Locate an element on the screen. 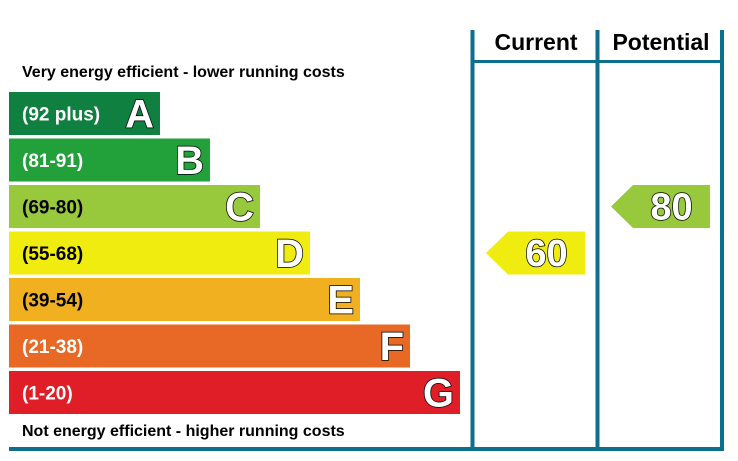 The width and height of the screenshot is (738, 461). band-e-letter: E is located at coordinates (340, 301).